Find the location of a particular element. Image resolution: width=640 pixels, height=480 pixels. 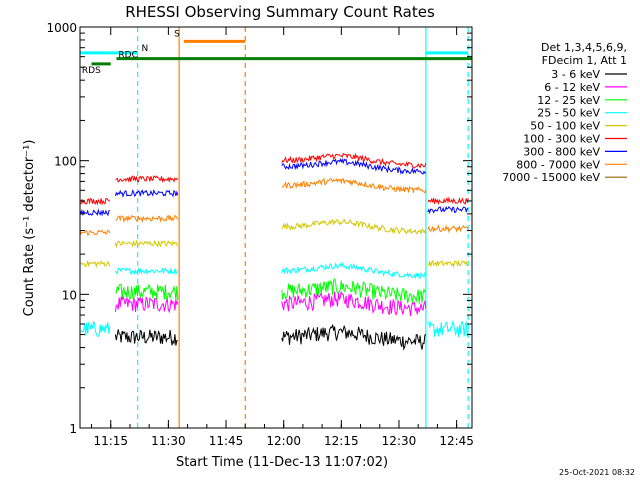

legend-header-0: Det 1,3,4,5,6,9, is located at coordinates (584, 47).